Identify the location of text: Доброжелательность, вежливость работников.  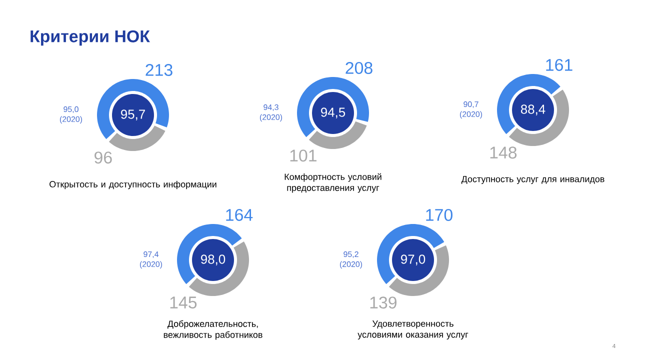
(213, 330).